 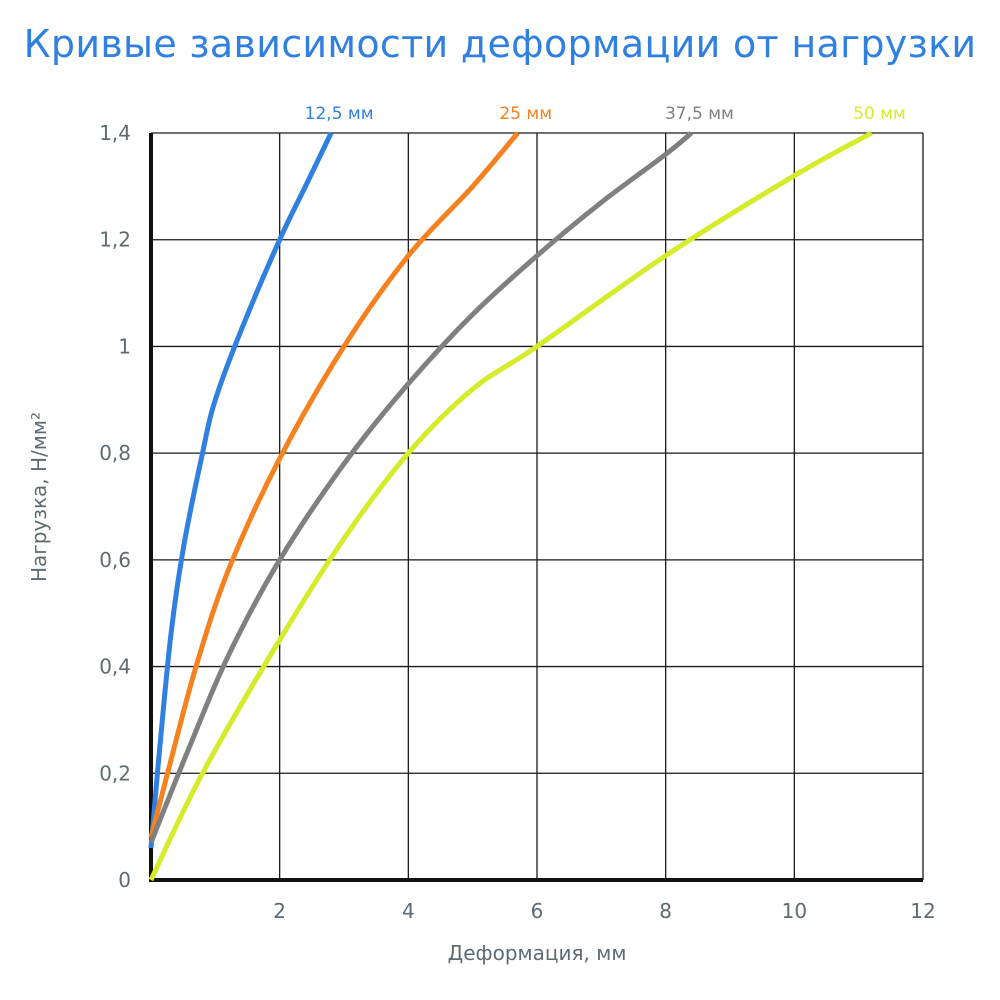 What do you see at coordinates (665, 911) in the screenshot?
I see `x-tick-label: 8` at bounding box center [665, 911].